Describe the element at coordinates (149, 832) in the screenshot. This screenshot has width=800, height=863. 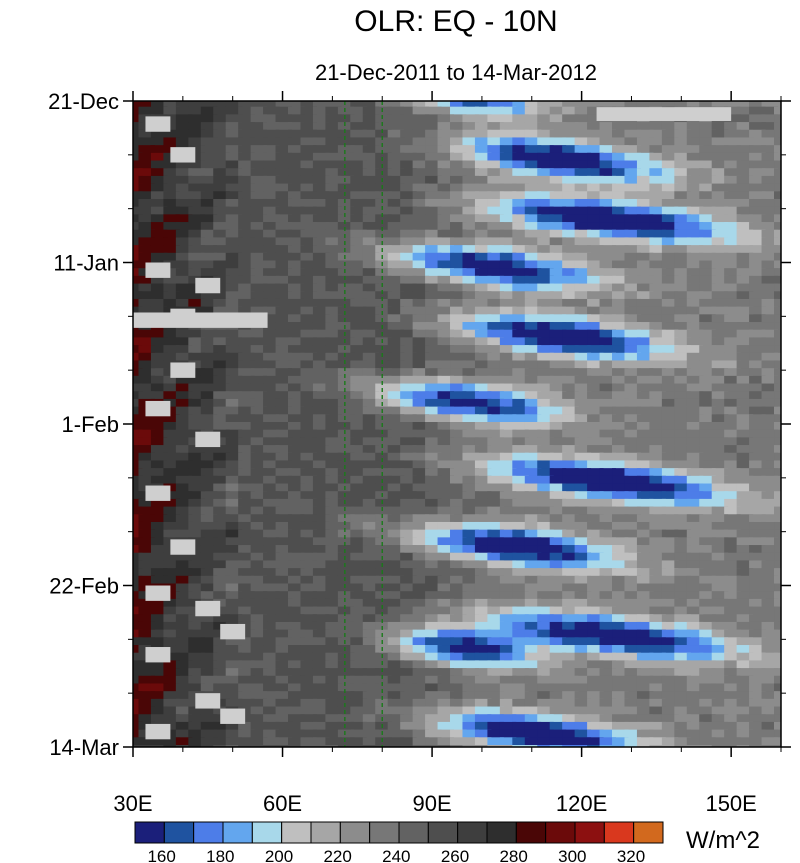
I see `colorbar-swatch` at that location.